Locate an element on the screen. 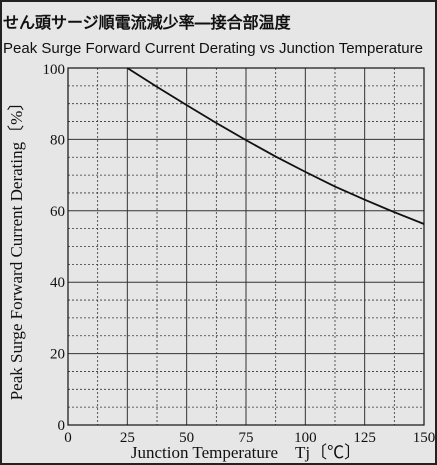  y-axis-label: Peak Surge Forward Current Derating〔%〕 is located at coordinates (16, 247).